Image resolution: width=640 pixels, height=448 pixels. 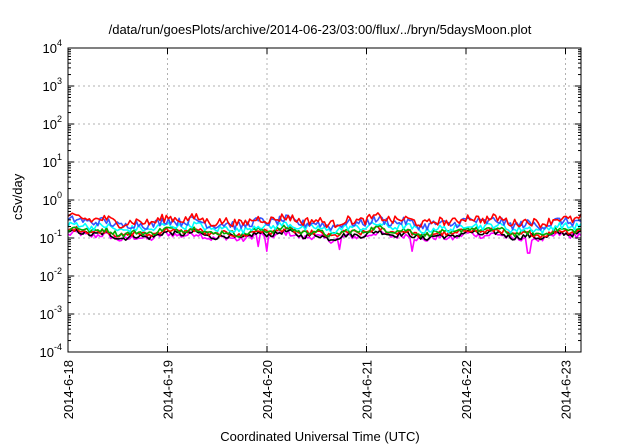 I want to click on x-tick-label: 2014-6-22, so click(x=466, y=389).